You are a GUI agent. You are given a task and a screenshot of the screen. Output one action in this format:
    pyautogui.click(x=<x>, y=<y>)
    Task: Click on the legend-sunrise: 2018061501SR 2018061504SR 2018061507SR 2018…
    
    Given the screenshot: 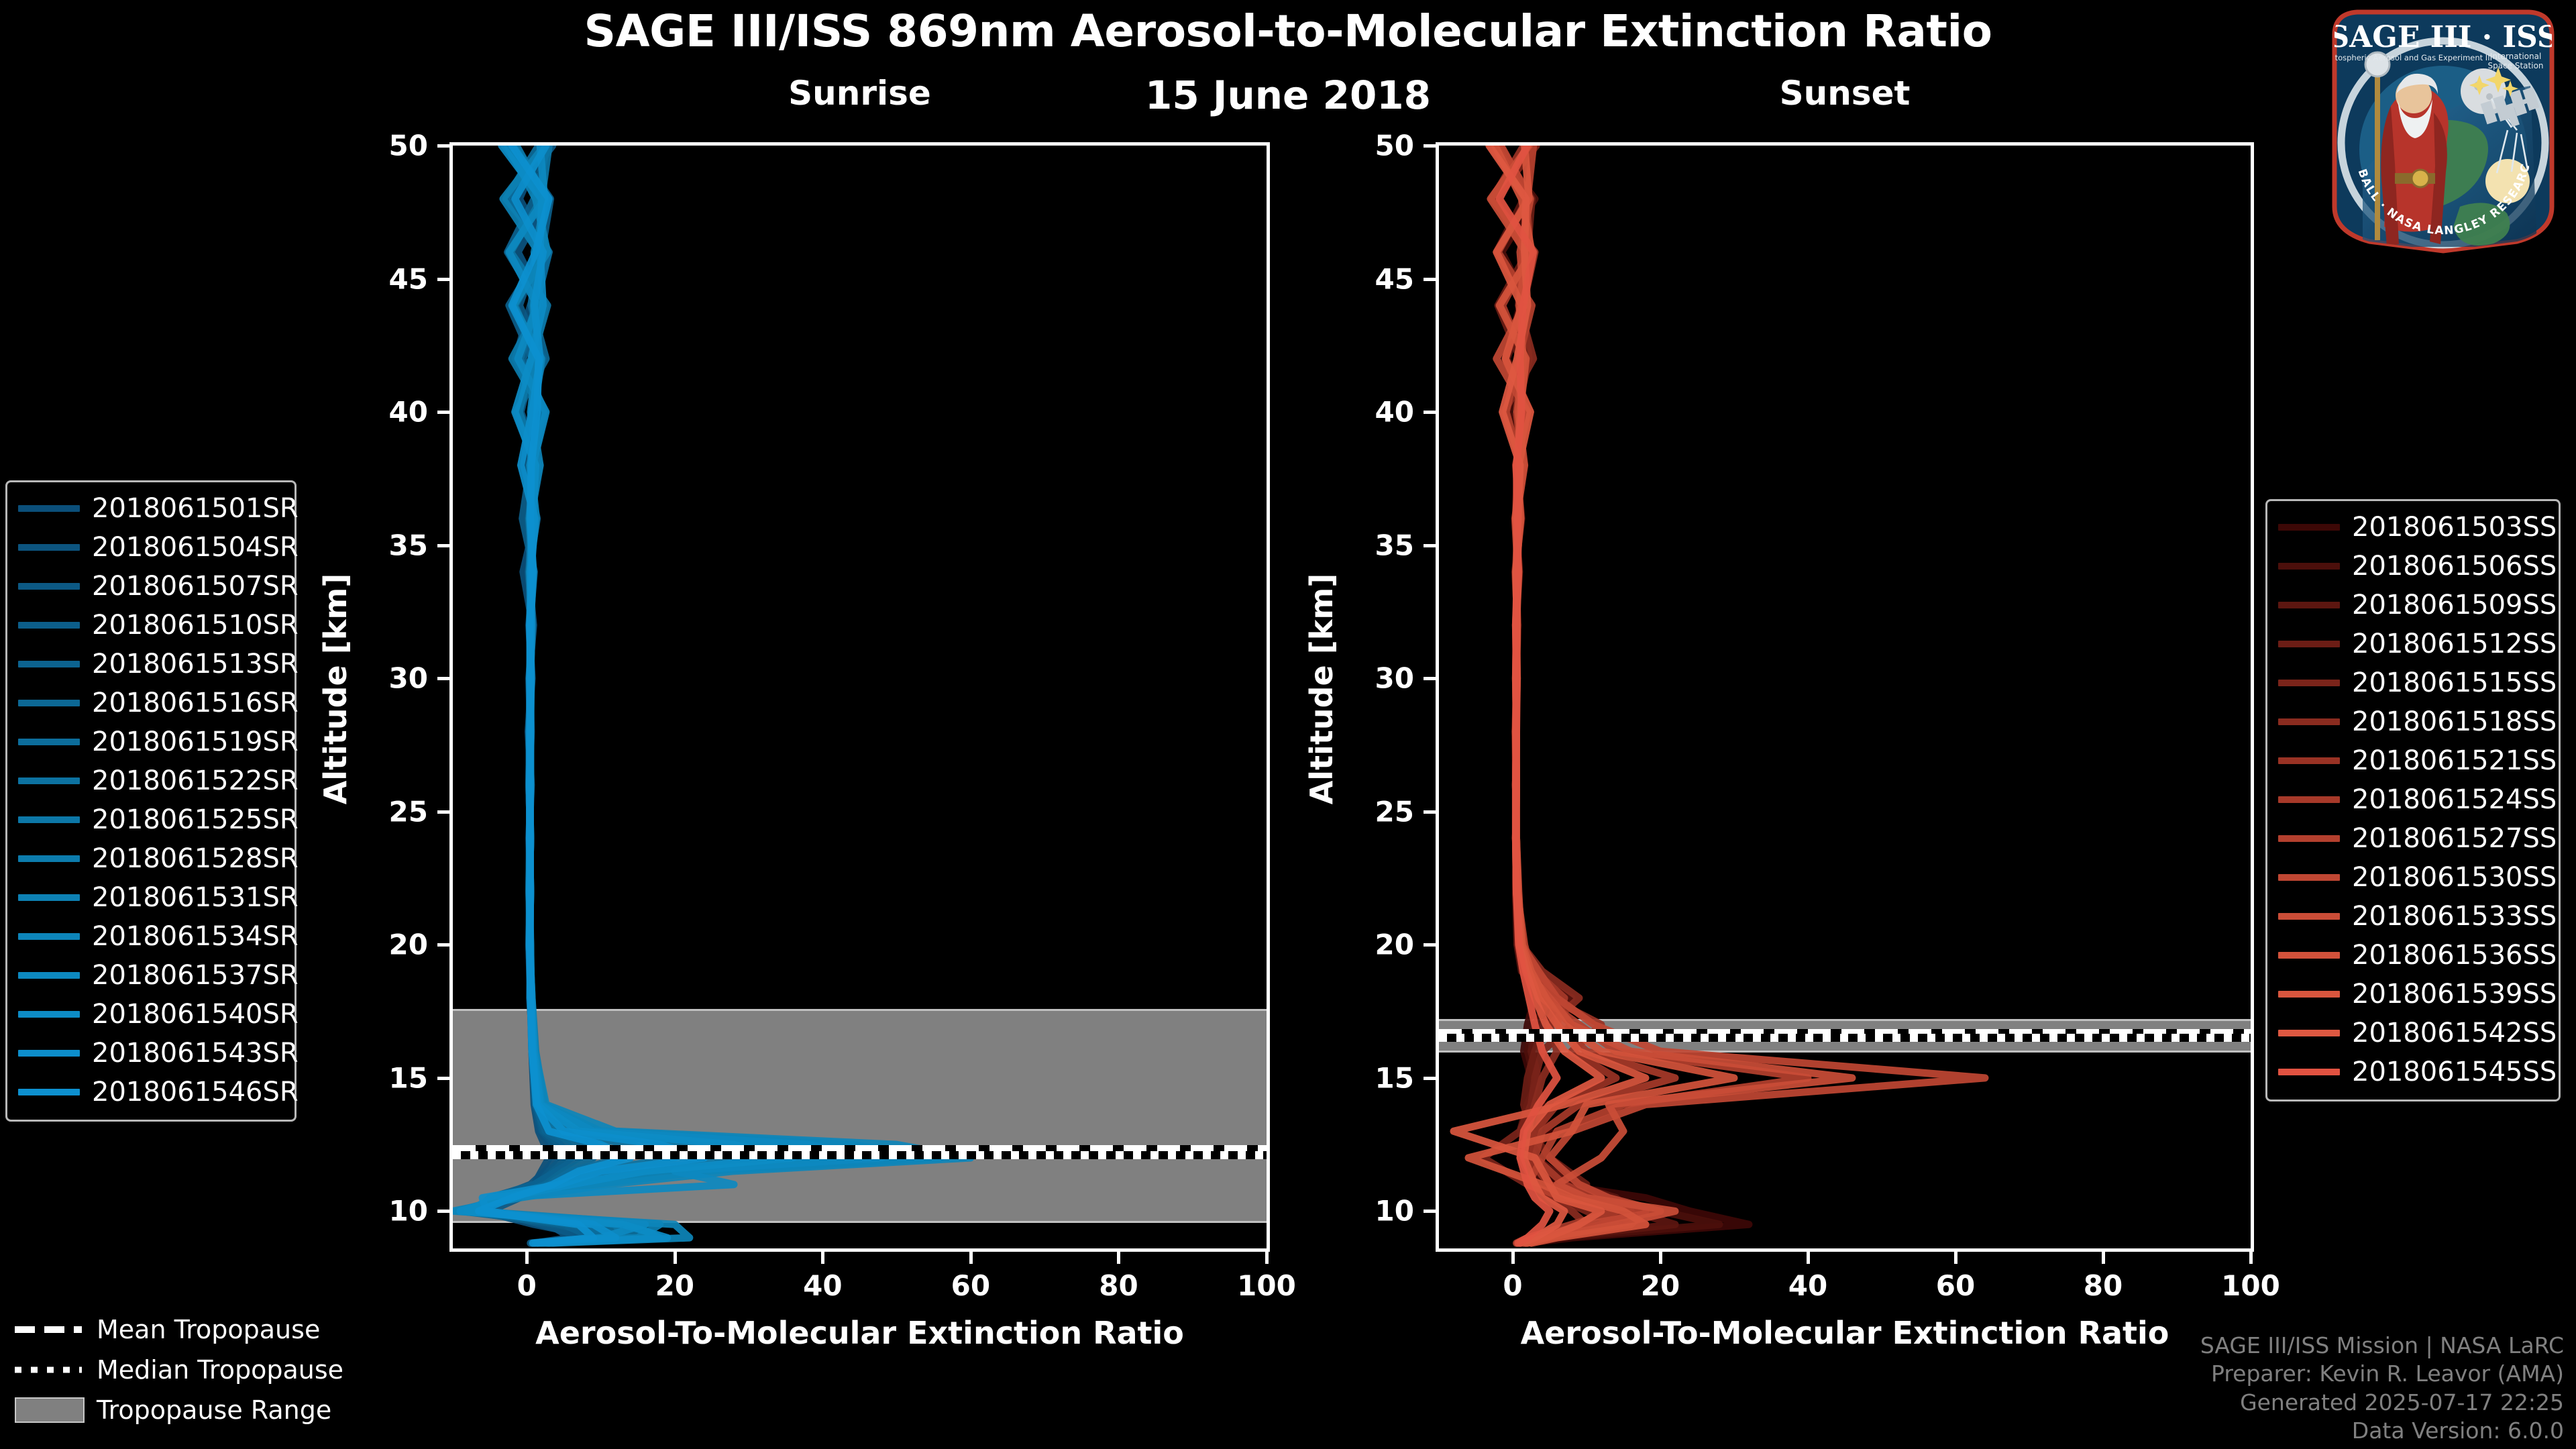 What is the action you would take?
    pyautogui.click(x=152, y=801)
    